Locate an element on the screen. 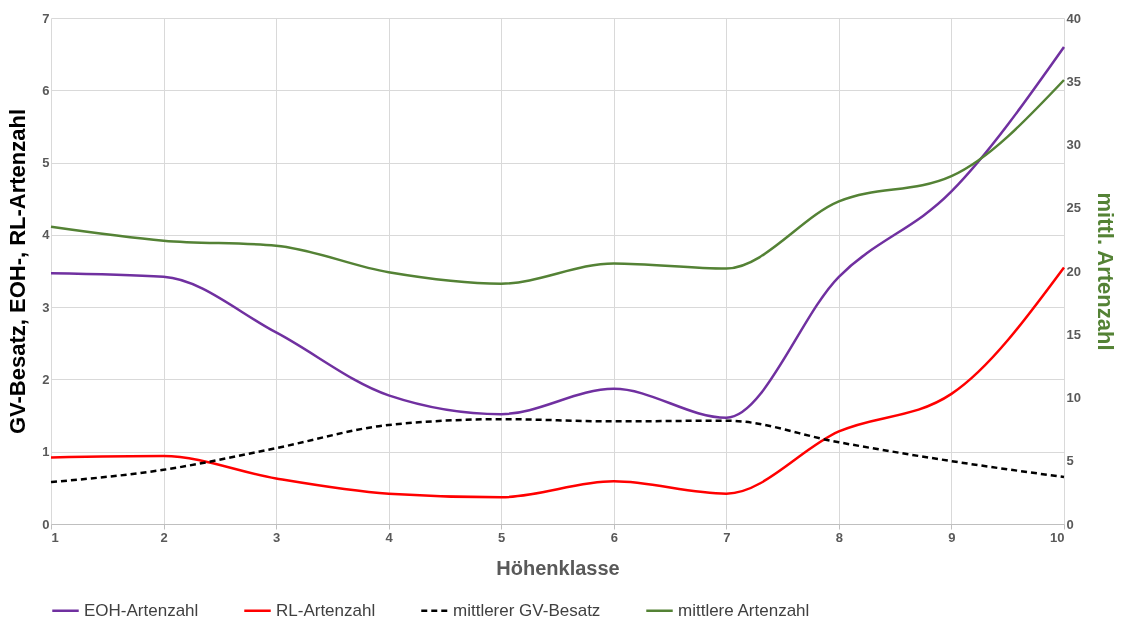 Image resolution: width=1132 pixels, height=640 pixels. y-tick-label: 2 is located at coordinates (46, 379).